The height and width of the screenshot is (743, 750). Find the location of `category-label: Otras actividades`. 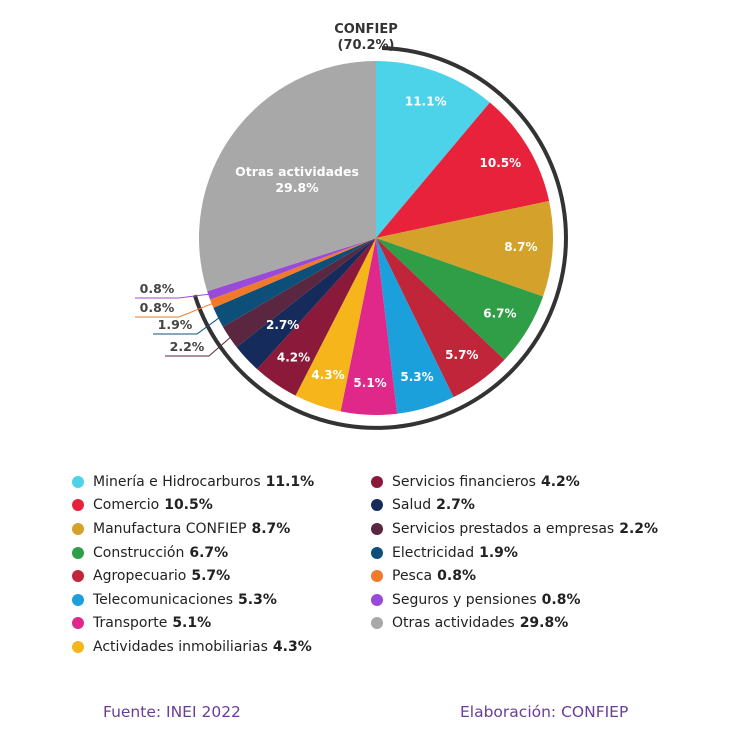

category-label: Otras actividades is located at coordinates (297, 171).